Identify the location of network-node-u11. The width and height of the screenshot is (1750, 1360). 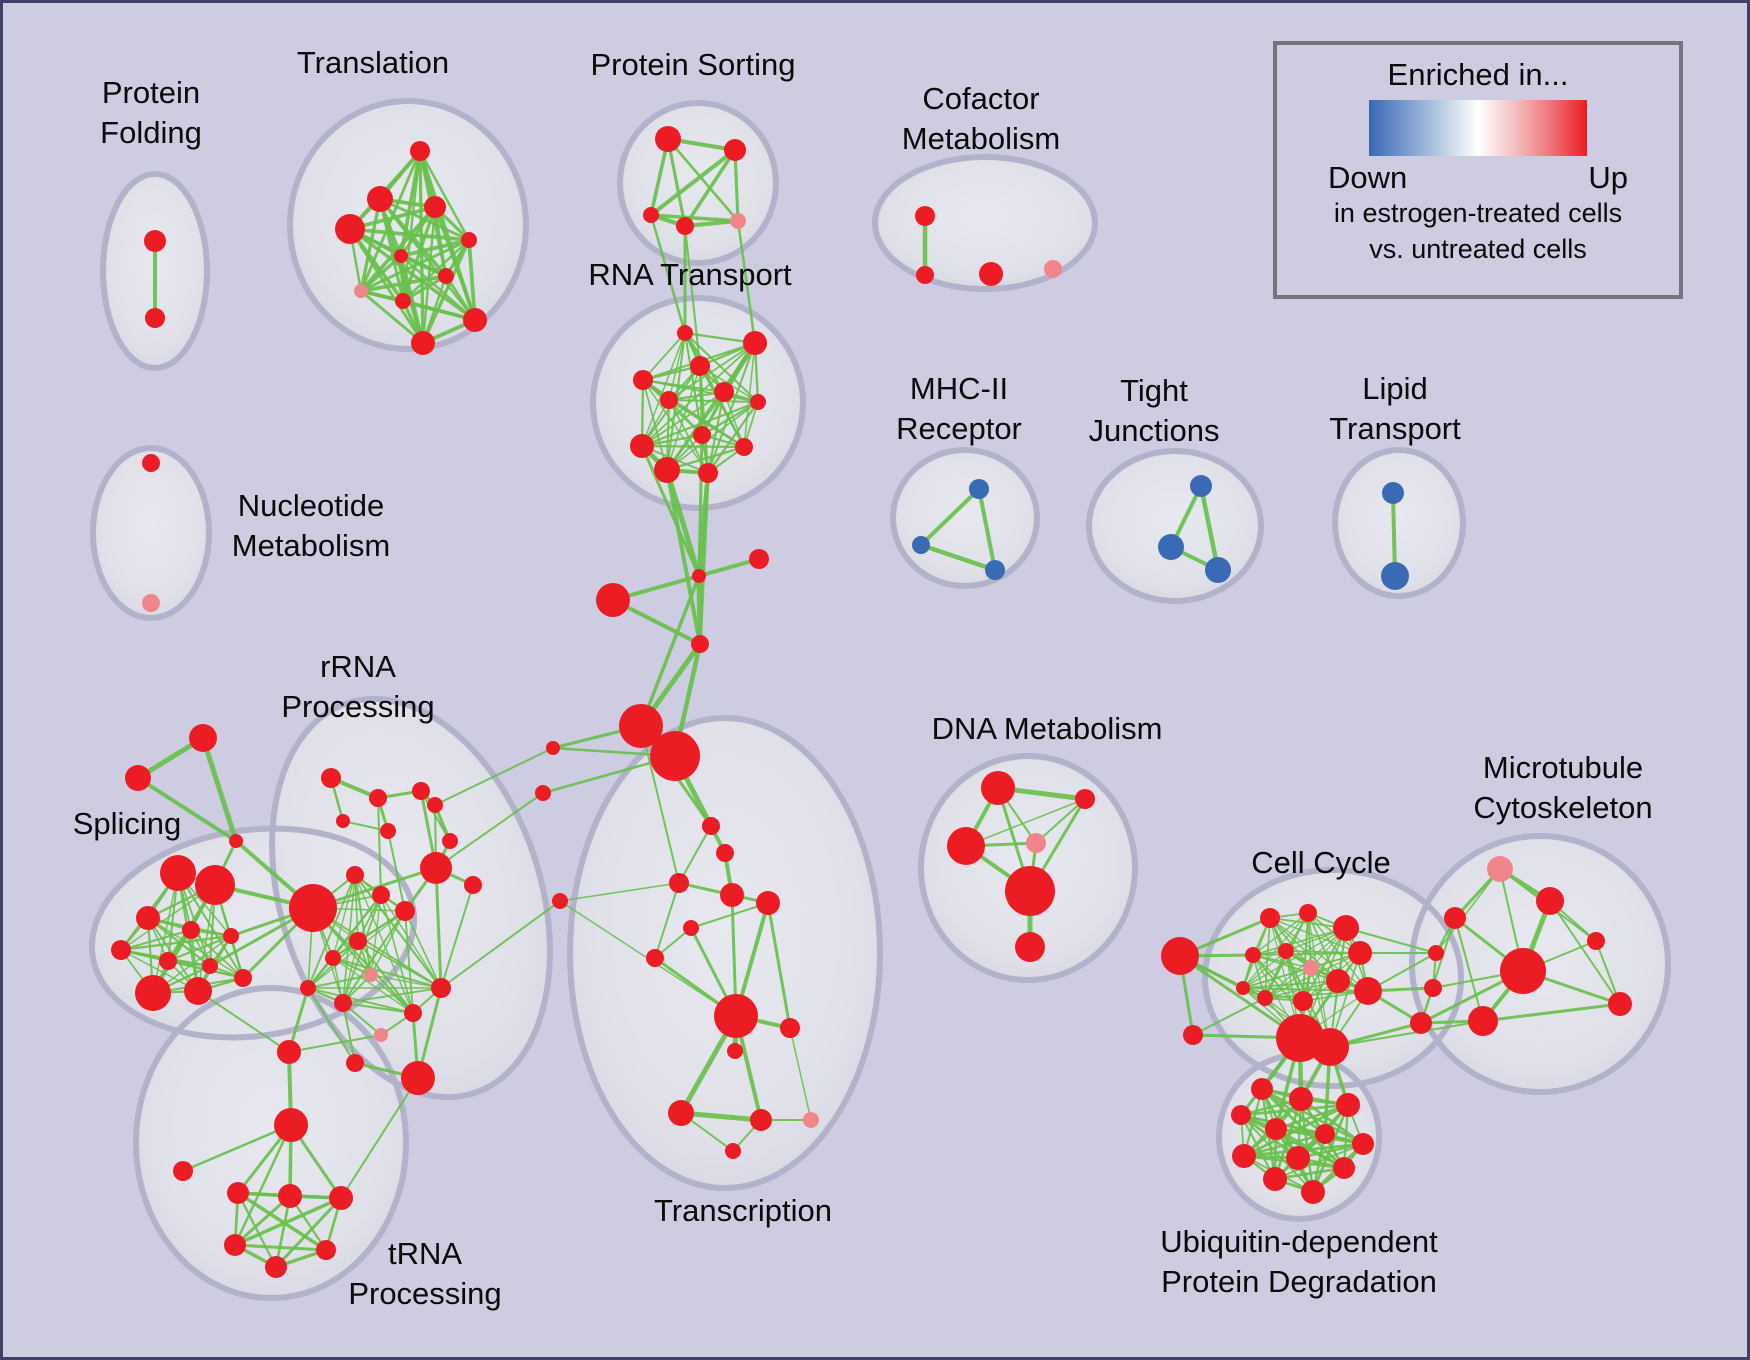
(1275, 1179).